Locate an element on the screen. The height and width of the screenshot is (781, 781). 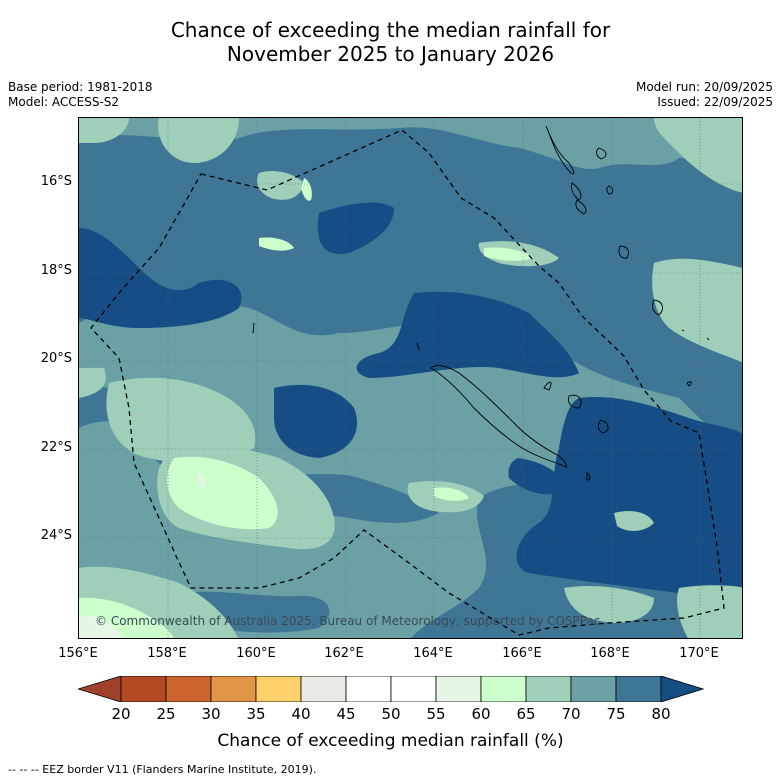
colorbar-tick: 50 is located at coordinates (391, 714).